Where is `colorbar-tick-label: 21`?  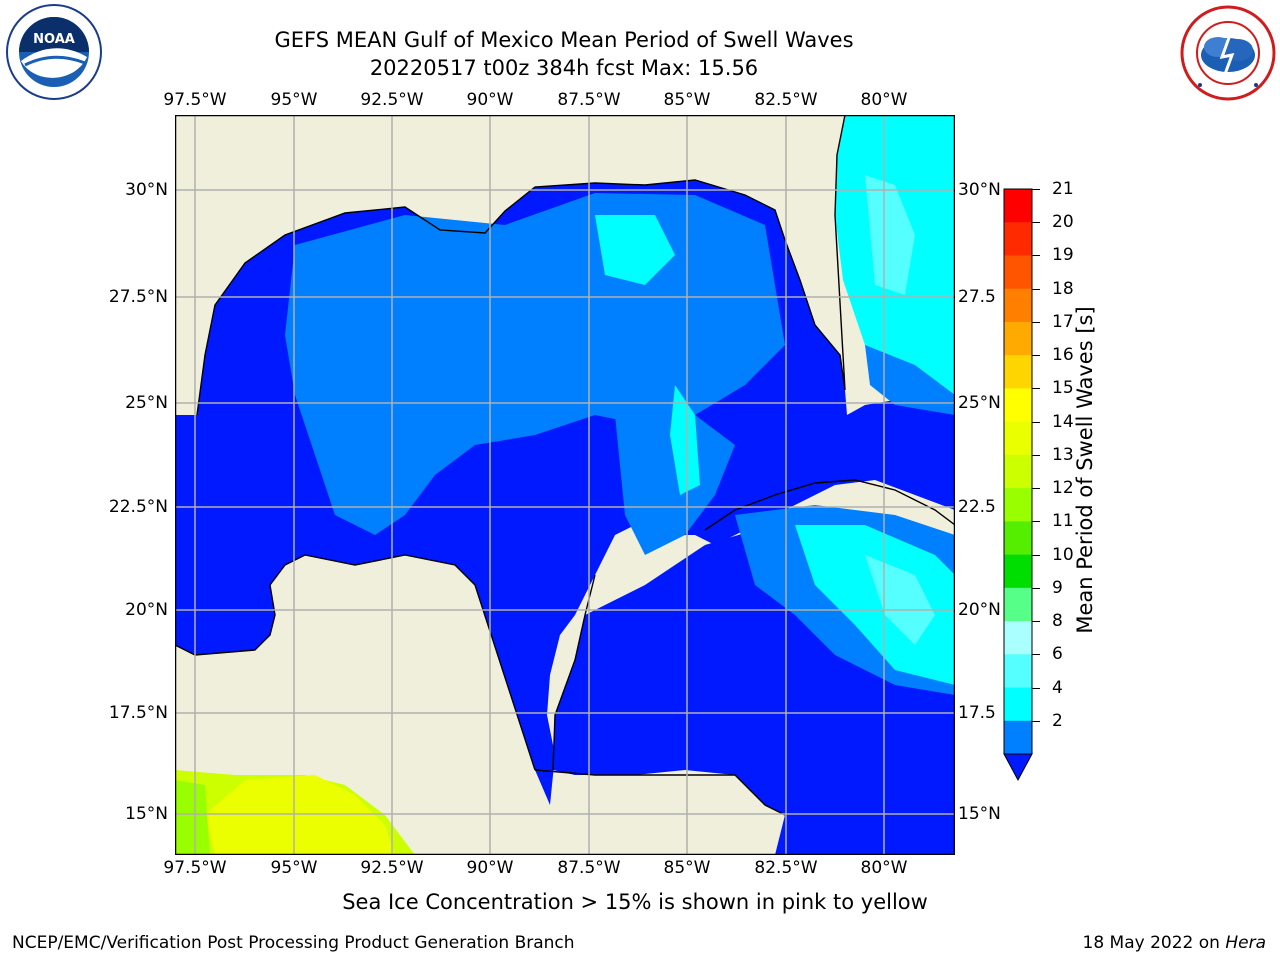 colorbar-tick-label: 21 is located at coordinates (1063, 189).